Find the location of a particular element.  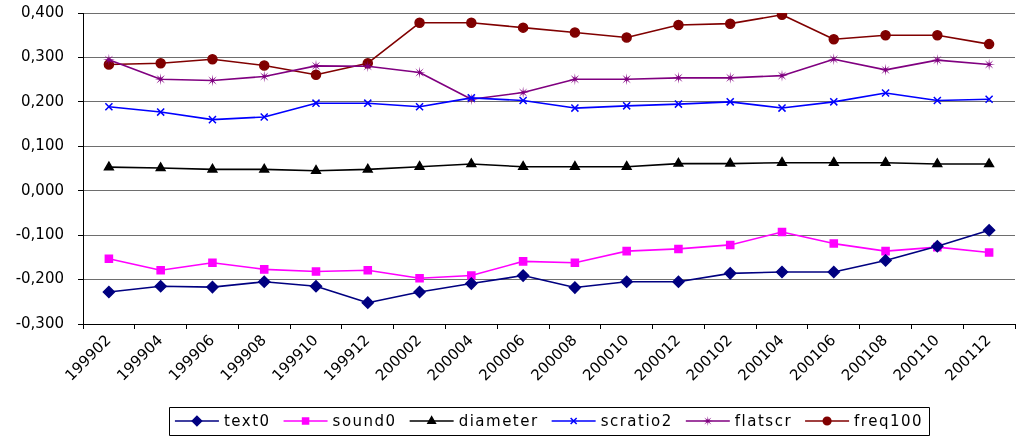

y-tick-label: 0,100 is located at coordinates (42, 145).